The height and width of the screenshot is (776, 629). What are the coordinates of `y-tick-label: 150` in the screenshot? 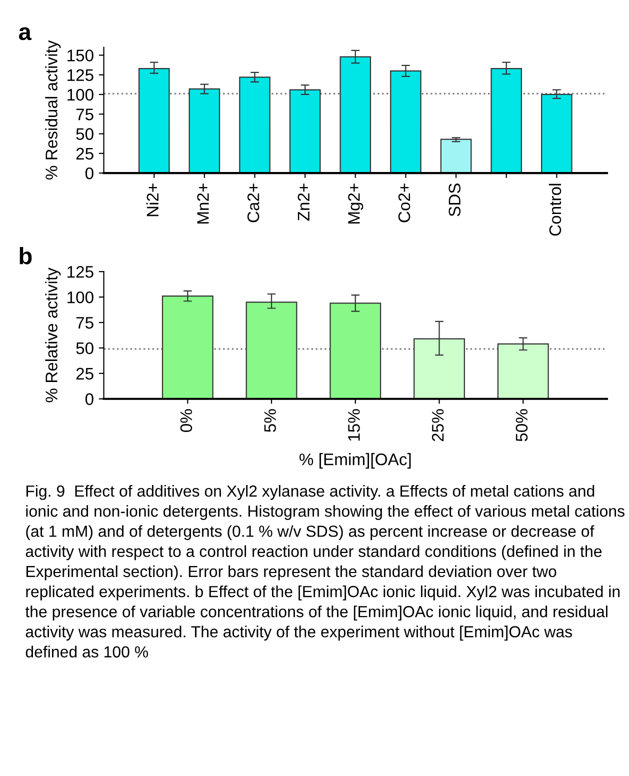 It's located at (81, 56).